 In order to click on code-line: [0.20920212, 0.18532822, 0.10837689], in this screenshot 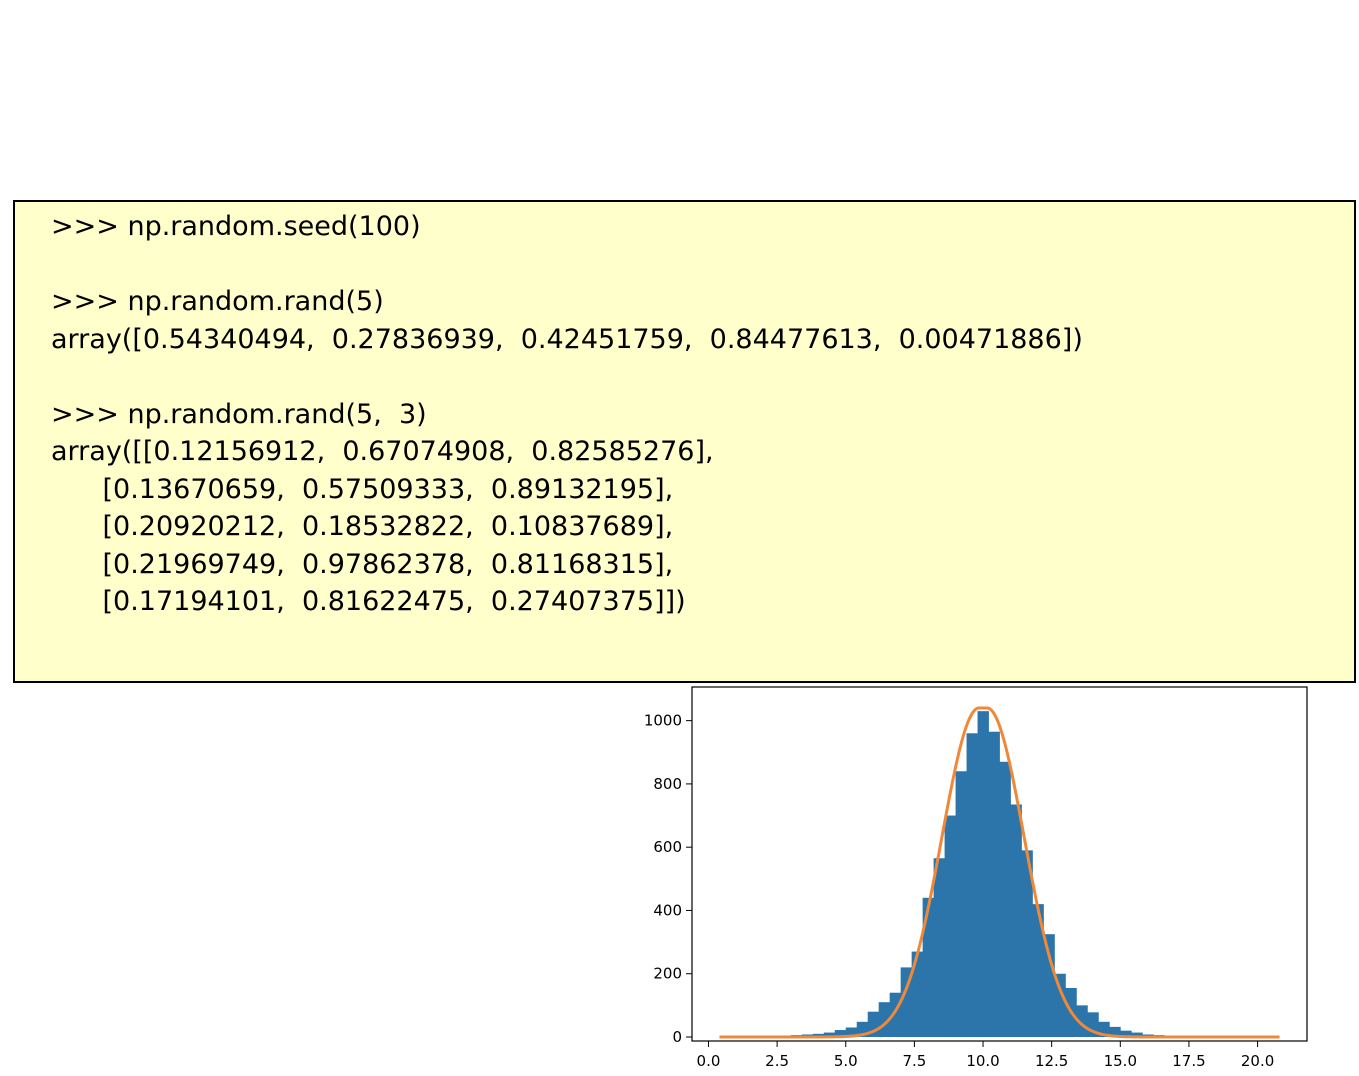, I will do `click(362, 526)`.